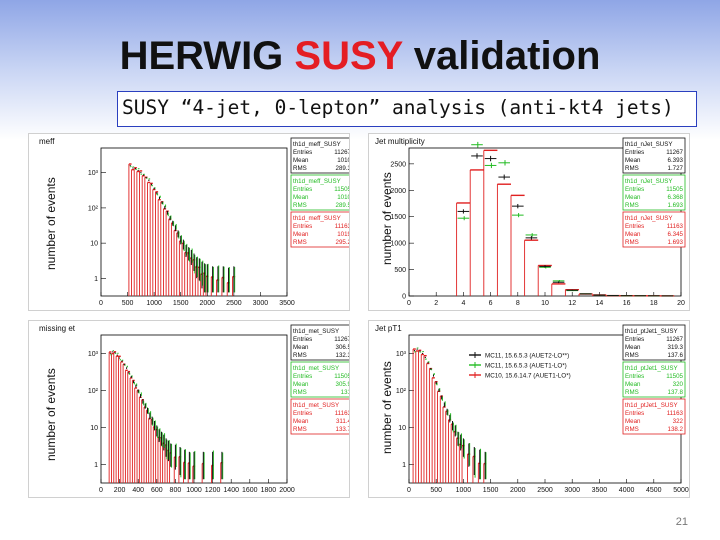 The image size is (720, 540). I want to click on x-tick-label: 14, so click(600, 303).